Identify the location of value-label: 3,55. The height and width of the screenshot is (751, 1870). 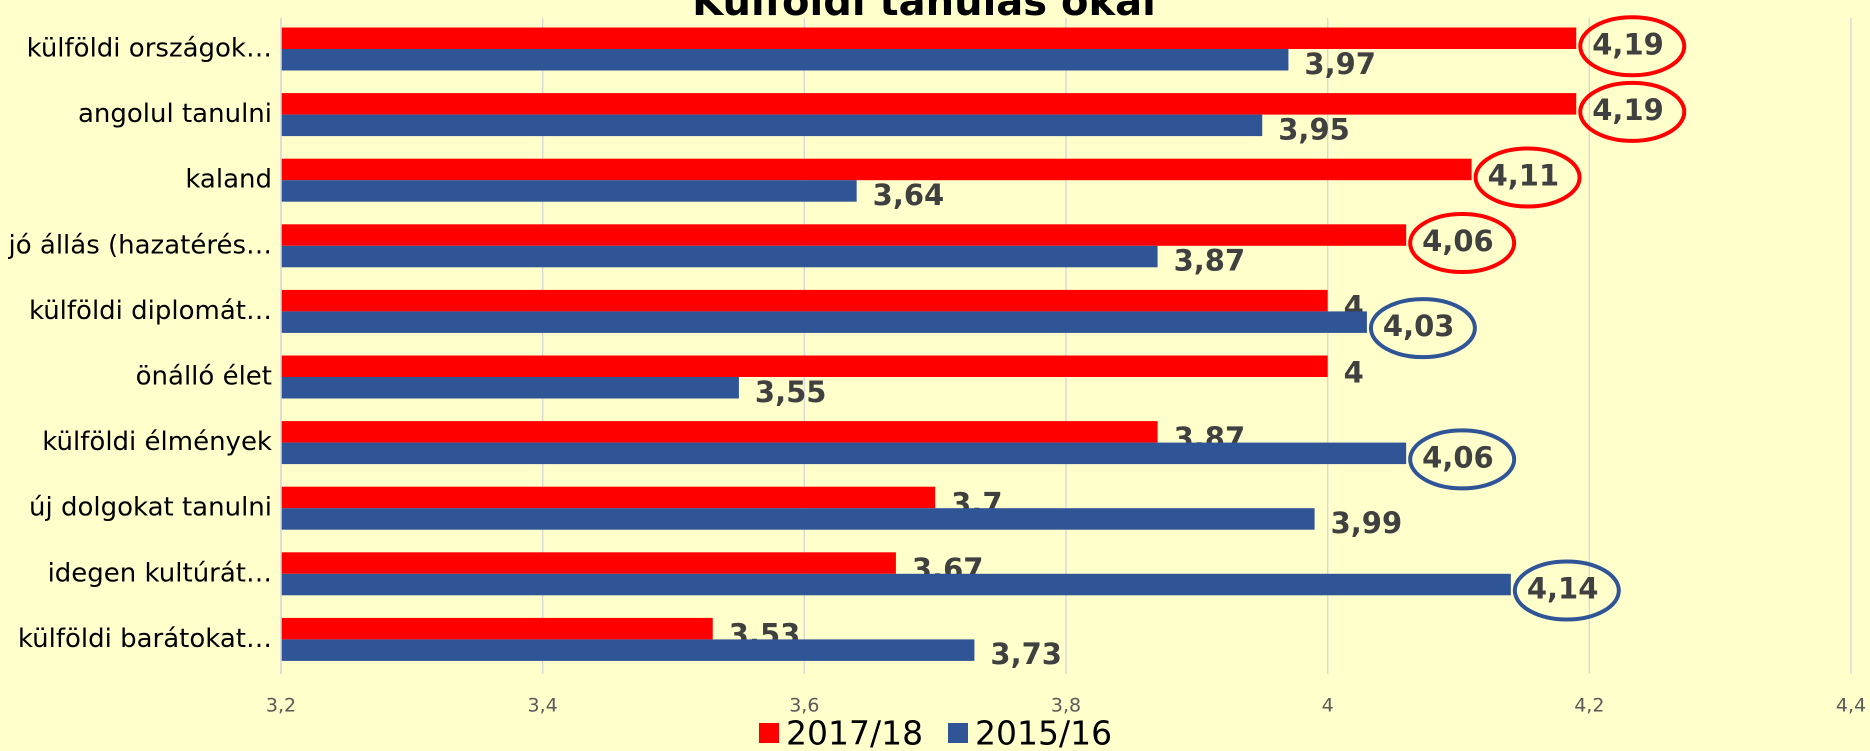
(791, 392).